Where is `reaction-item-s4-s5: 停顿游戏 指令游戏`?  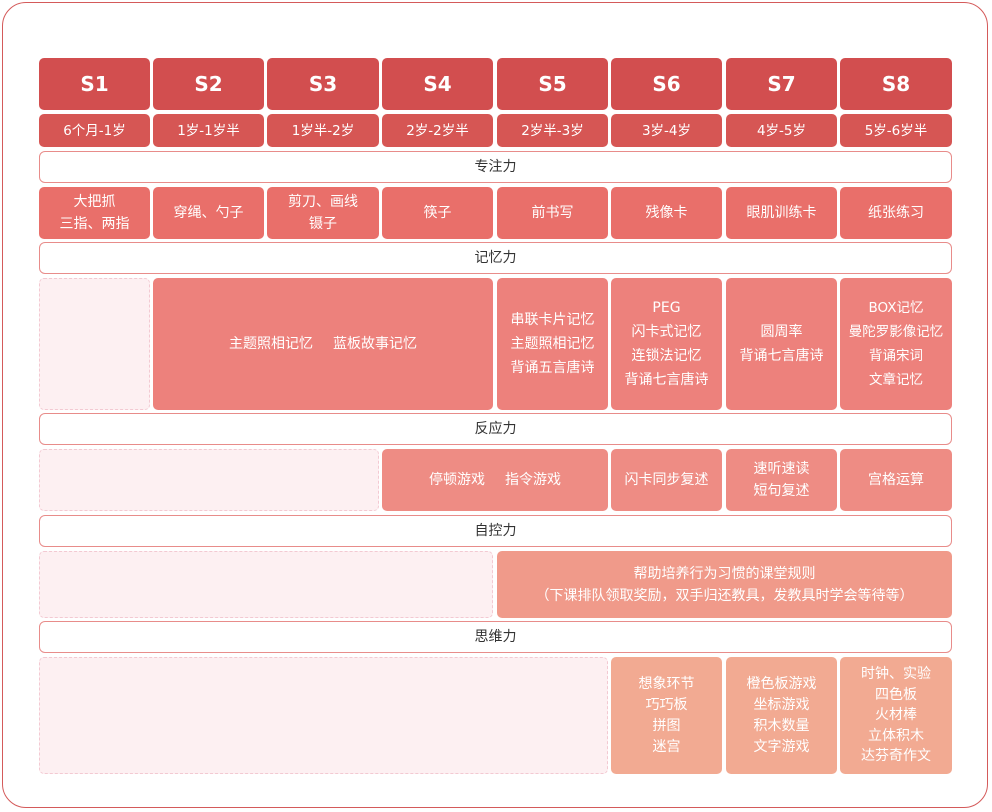
reaction-item-s4-s5: 停顿游戏 指令游戏 is located at coordinates (495, 480).